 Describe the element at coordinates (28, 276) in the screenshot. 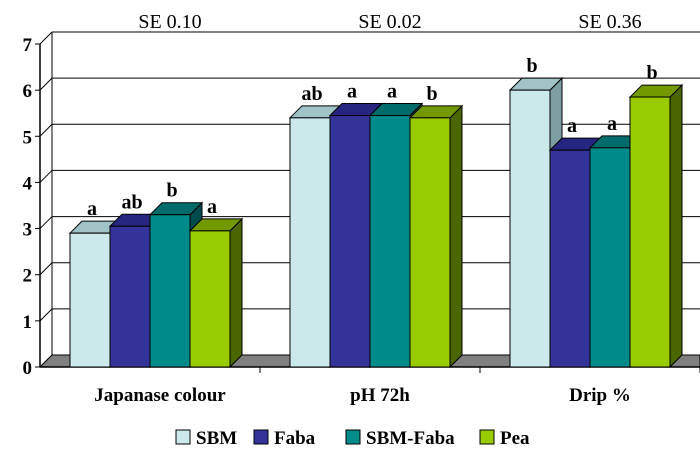

I see `y-tick-label: 2` at that location.